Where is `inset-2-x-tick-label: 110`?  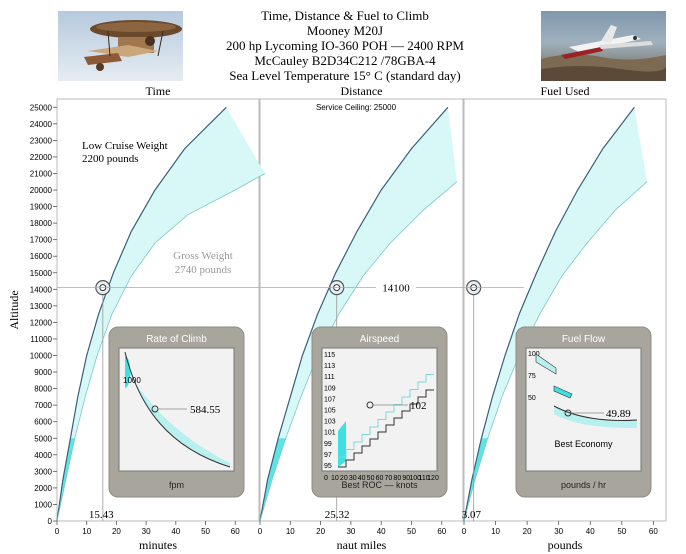
inset-2-x-tick-label: 110 is located at coordinates (423, 478).